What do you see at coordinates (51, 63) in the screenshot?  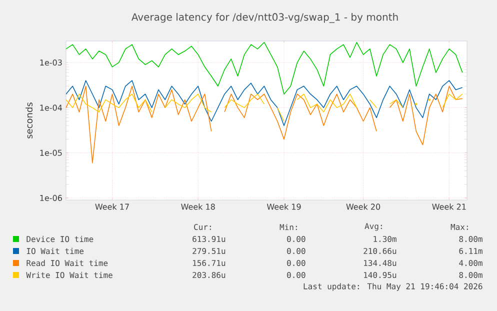 I see `y-tick-label: 1e-03` at bounding box center [51, 63].